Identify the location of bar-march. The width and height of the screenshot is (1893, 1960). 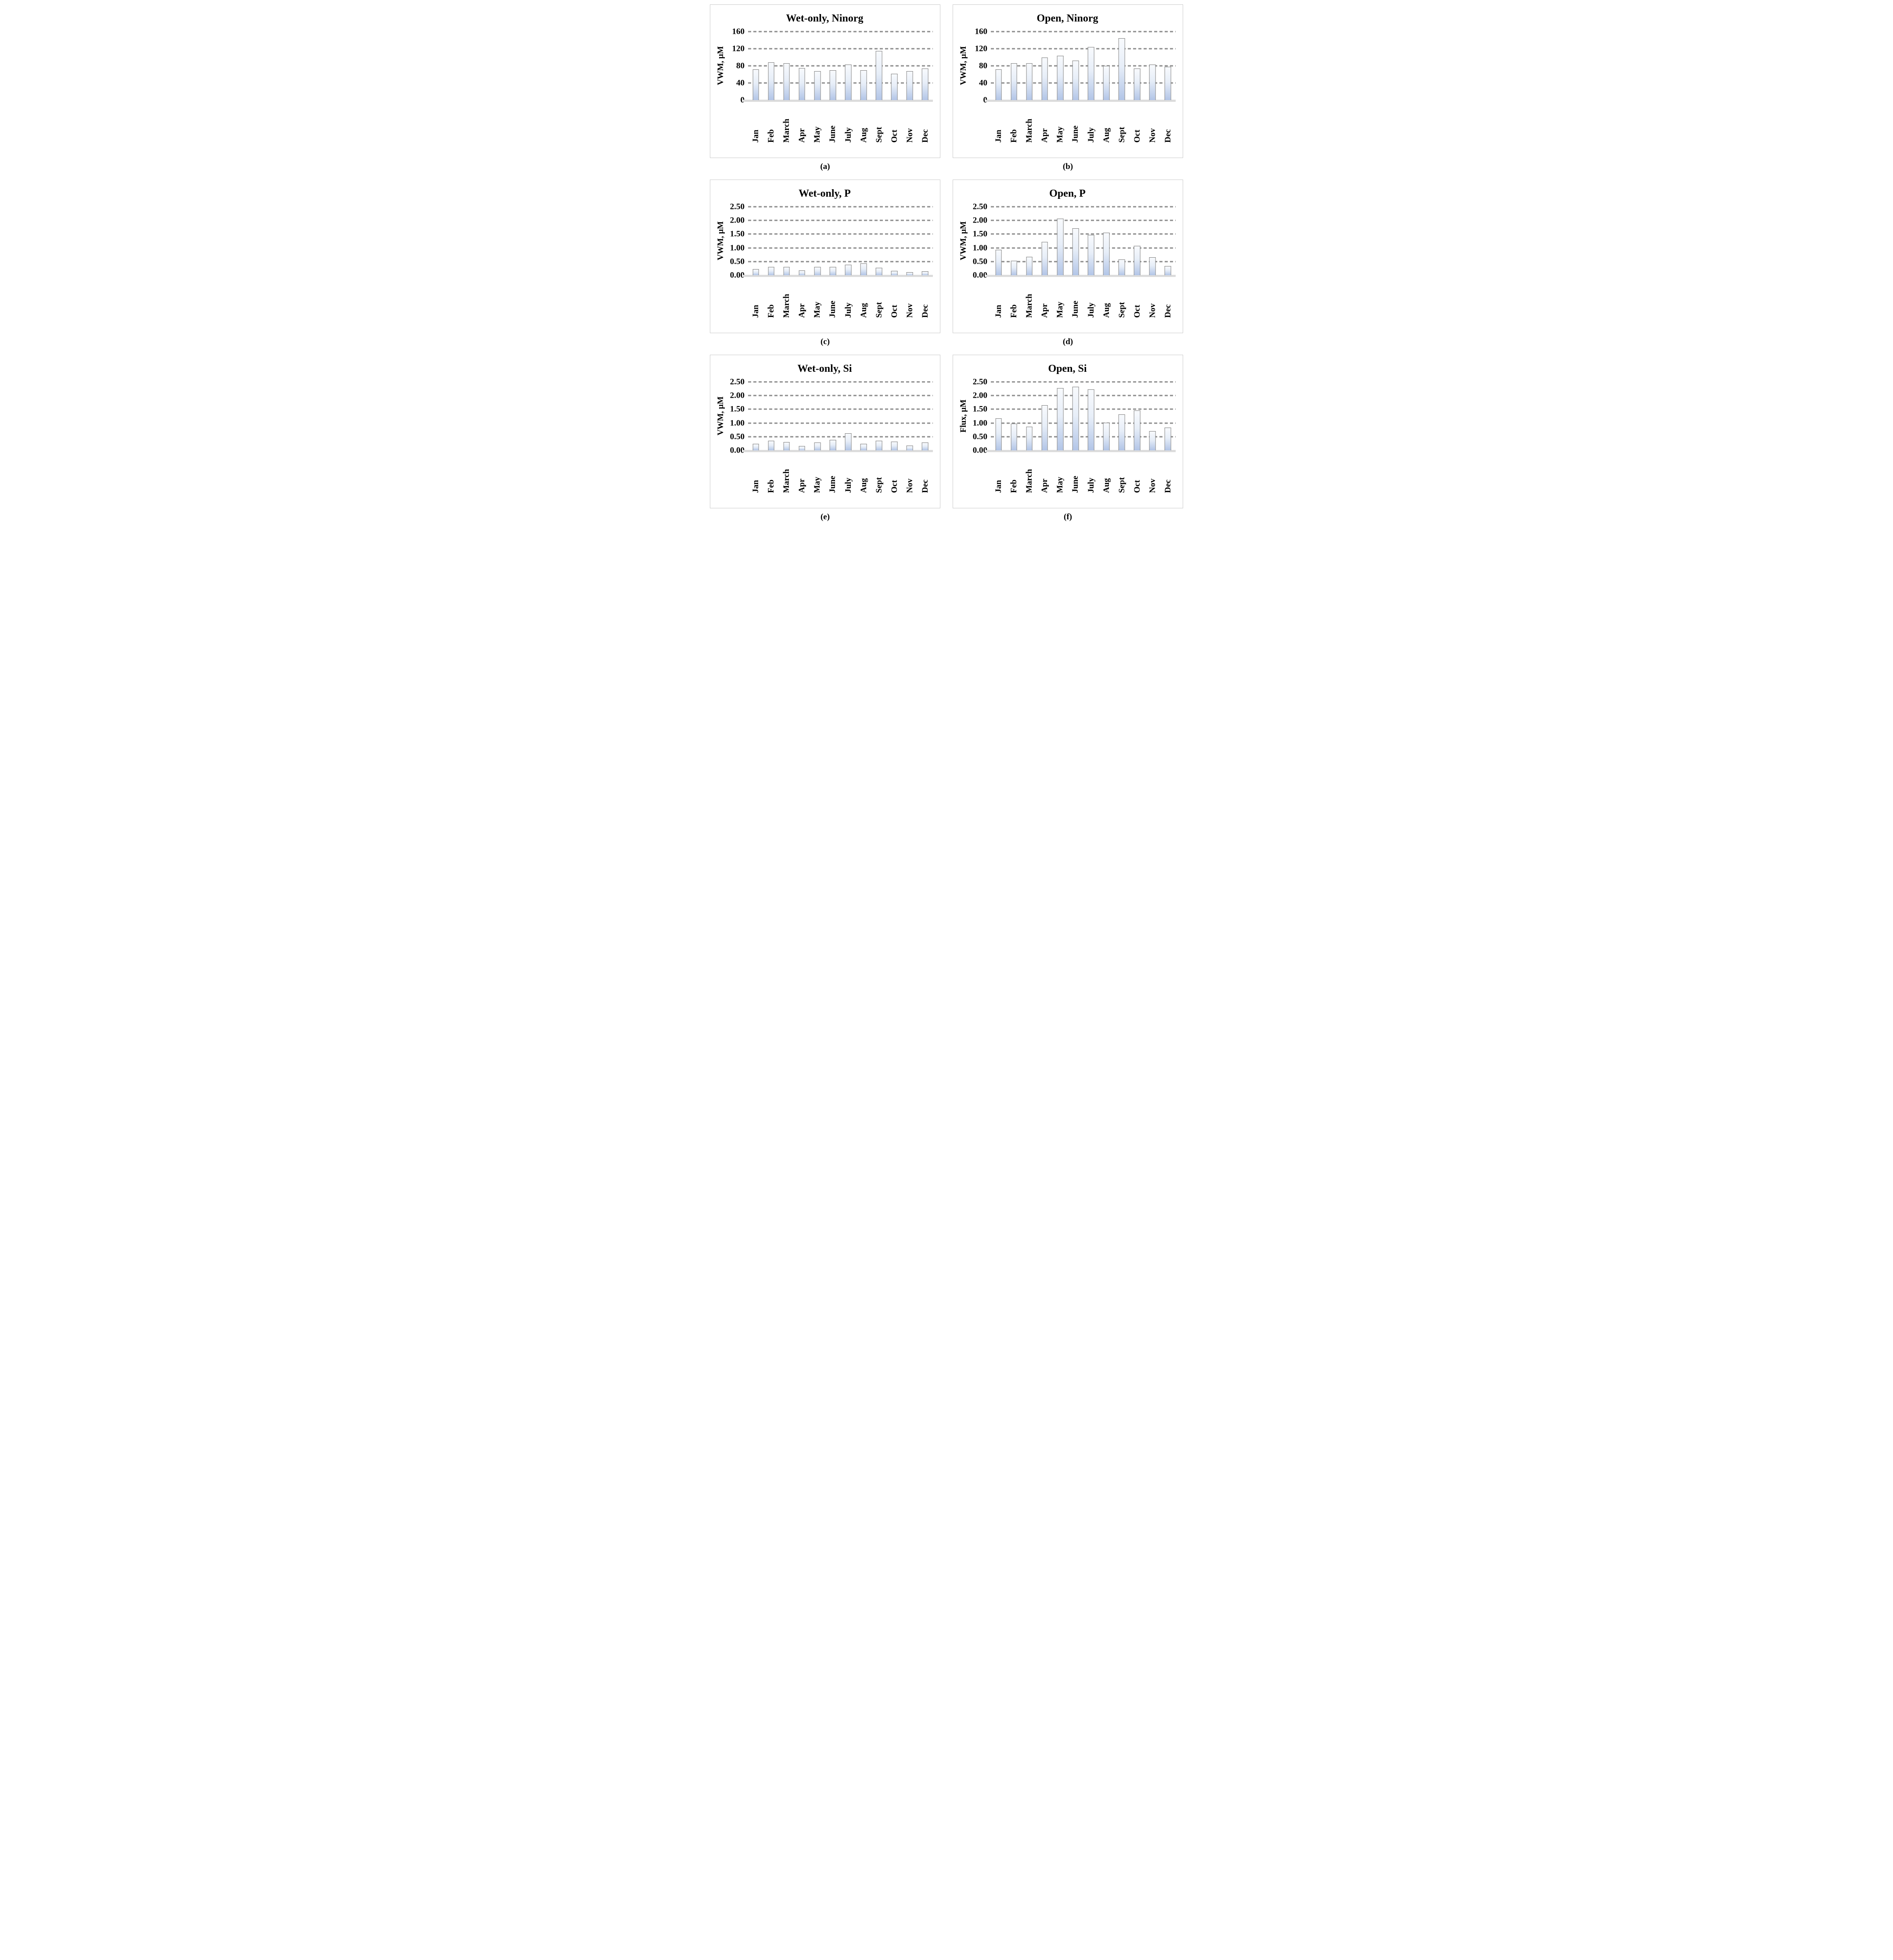
(786, 270).